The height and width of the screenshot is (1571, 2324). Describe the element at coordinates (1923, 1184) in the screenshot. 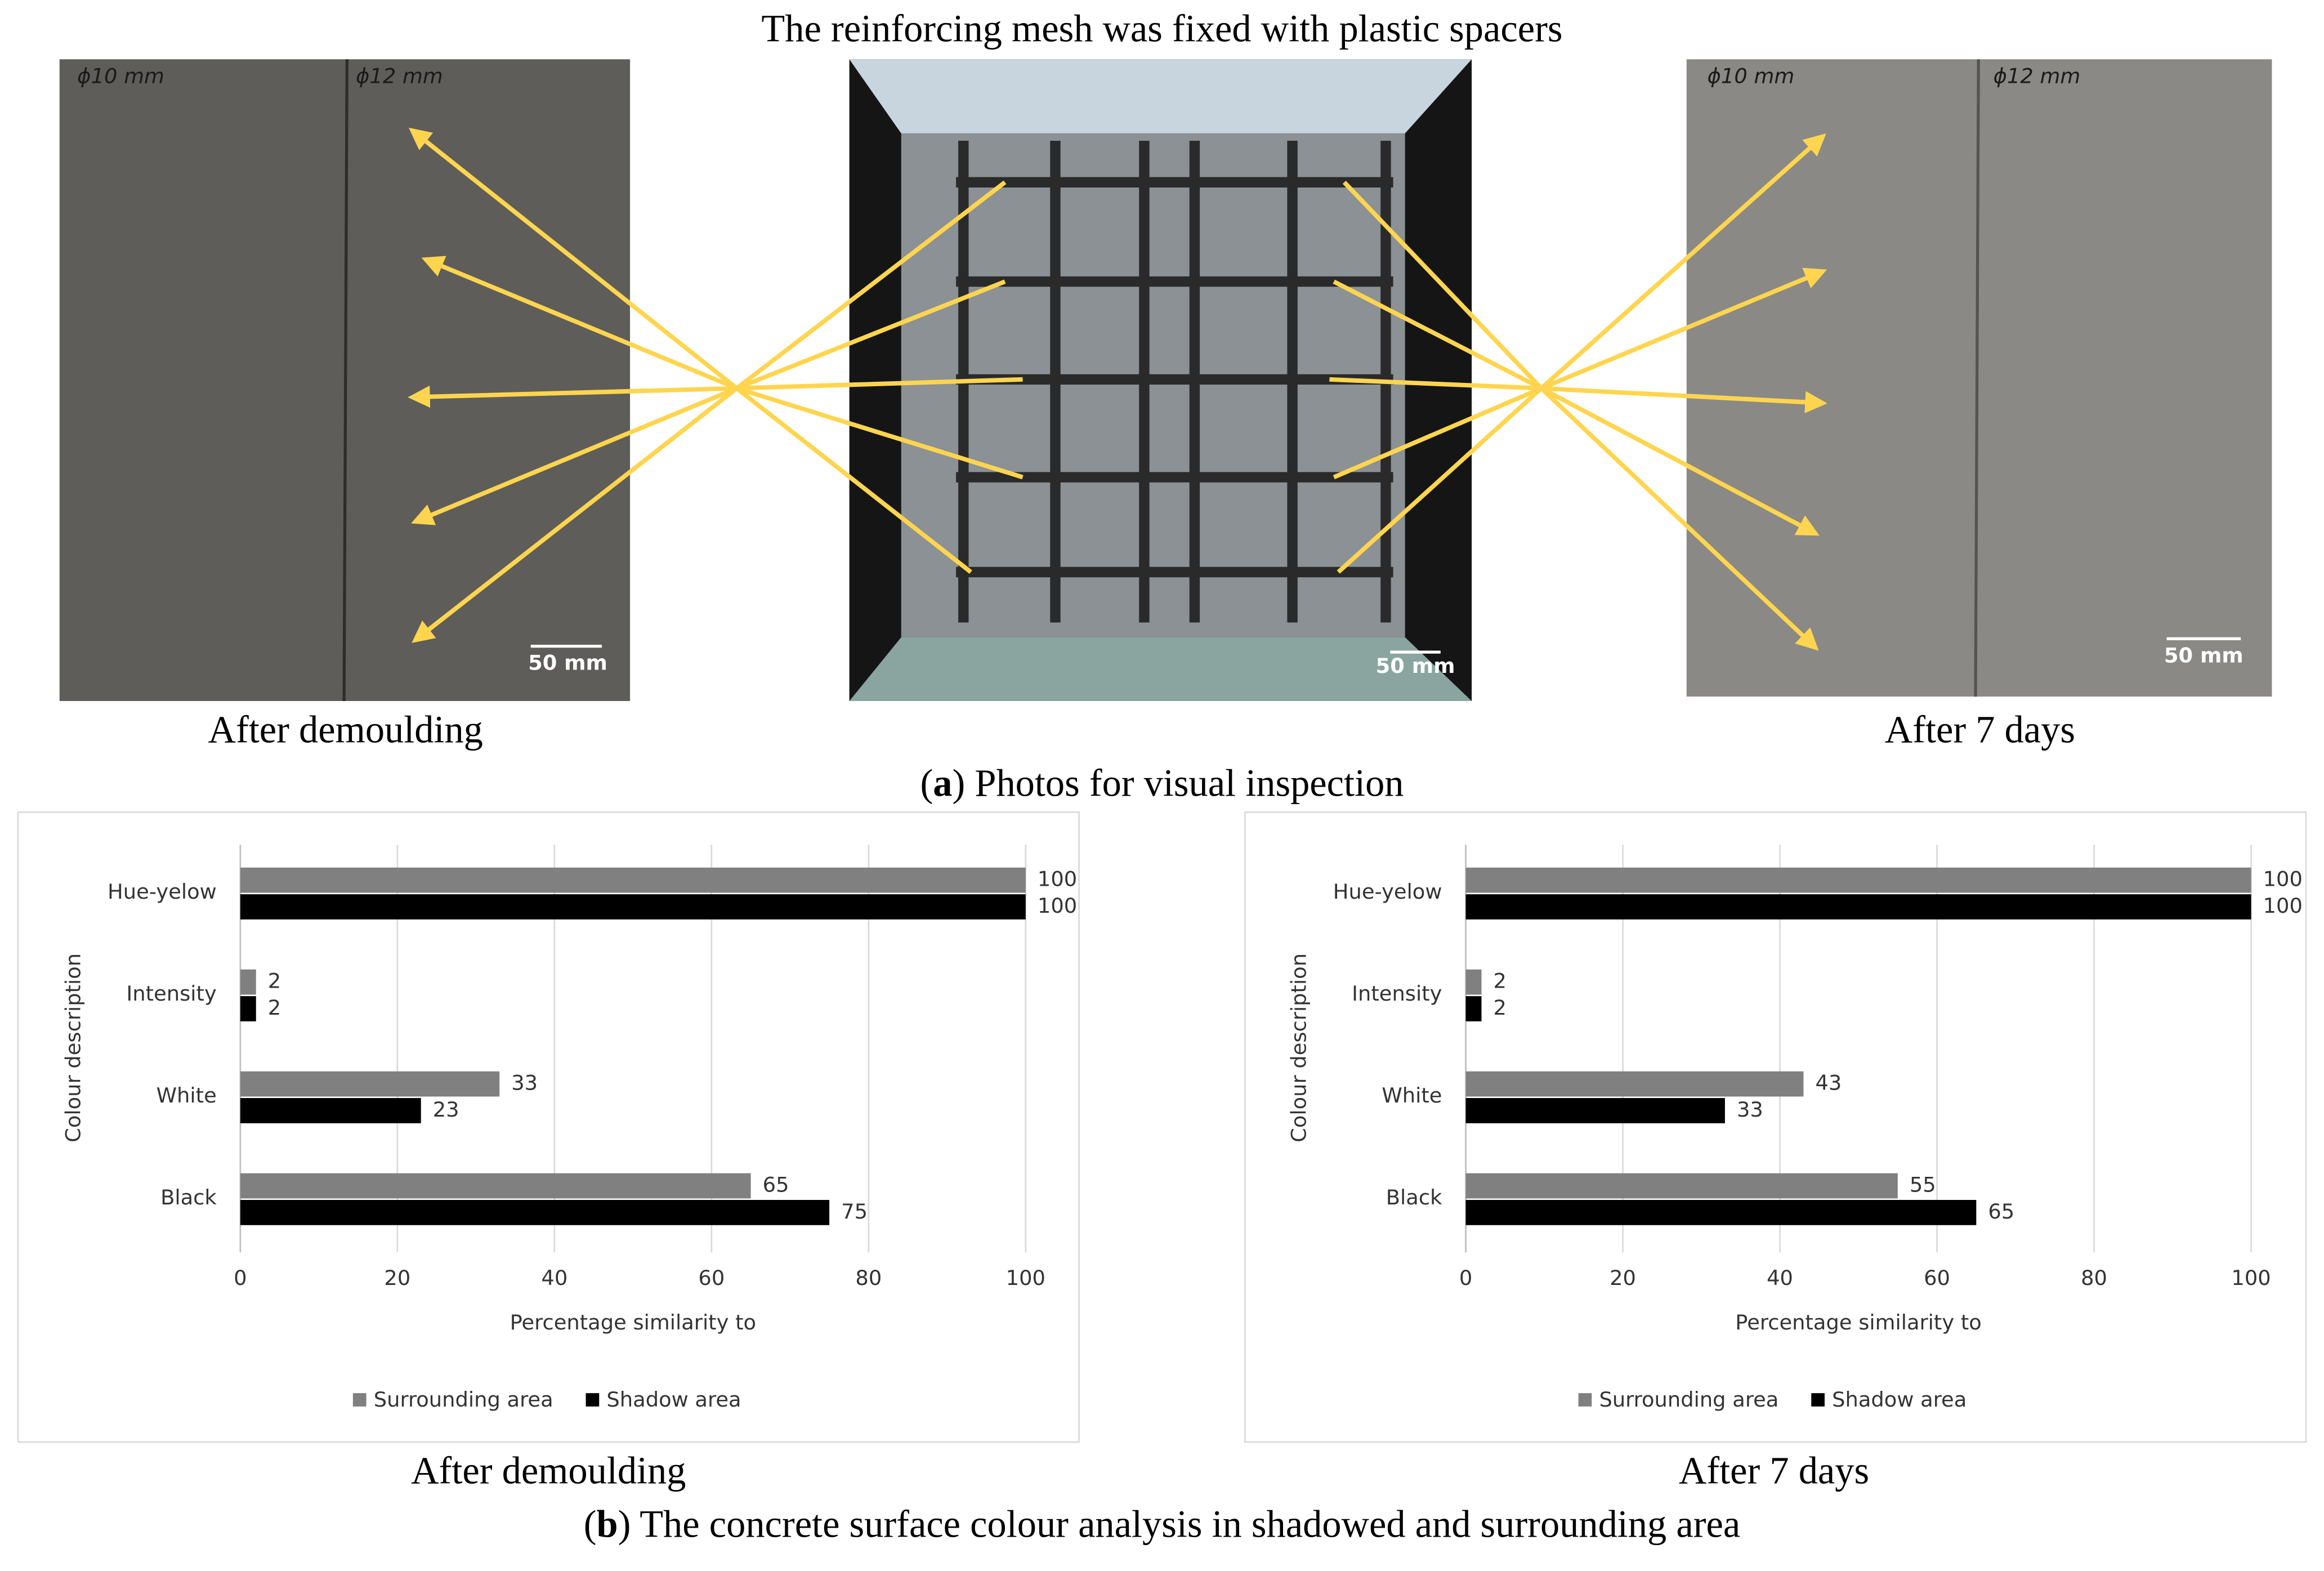

I see `data-label: 55` at that location.